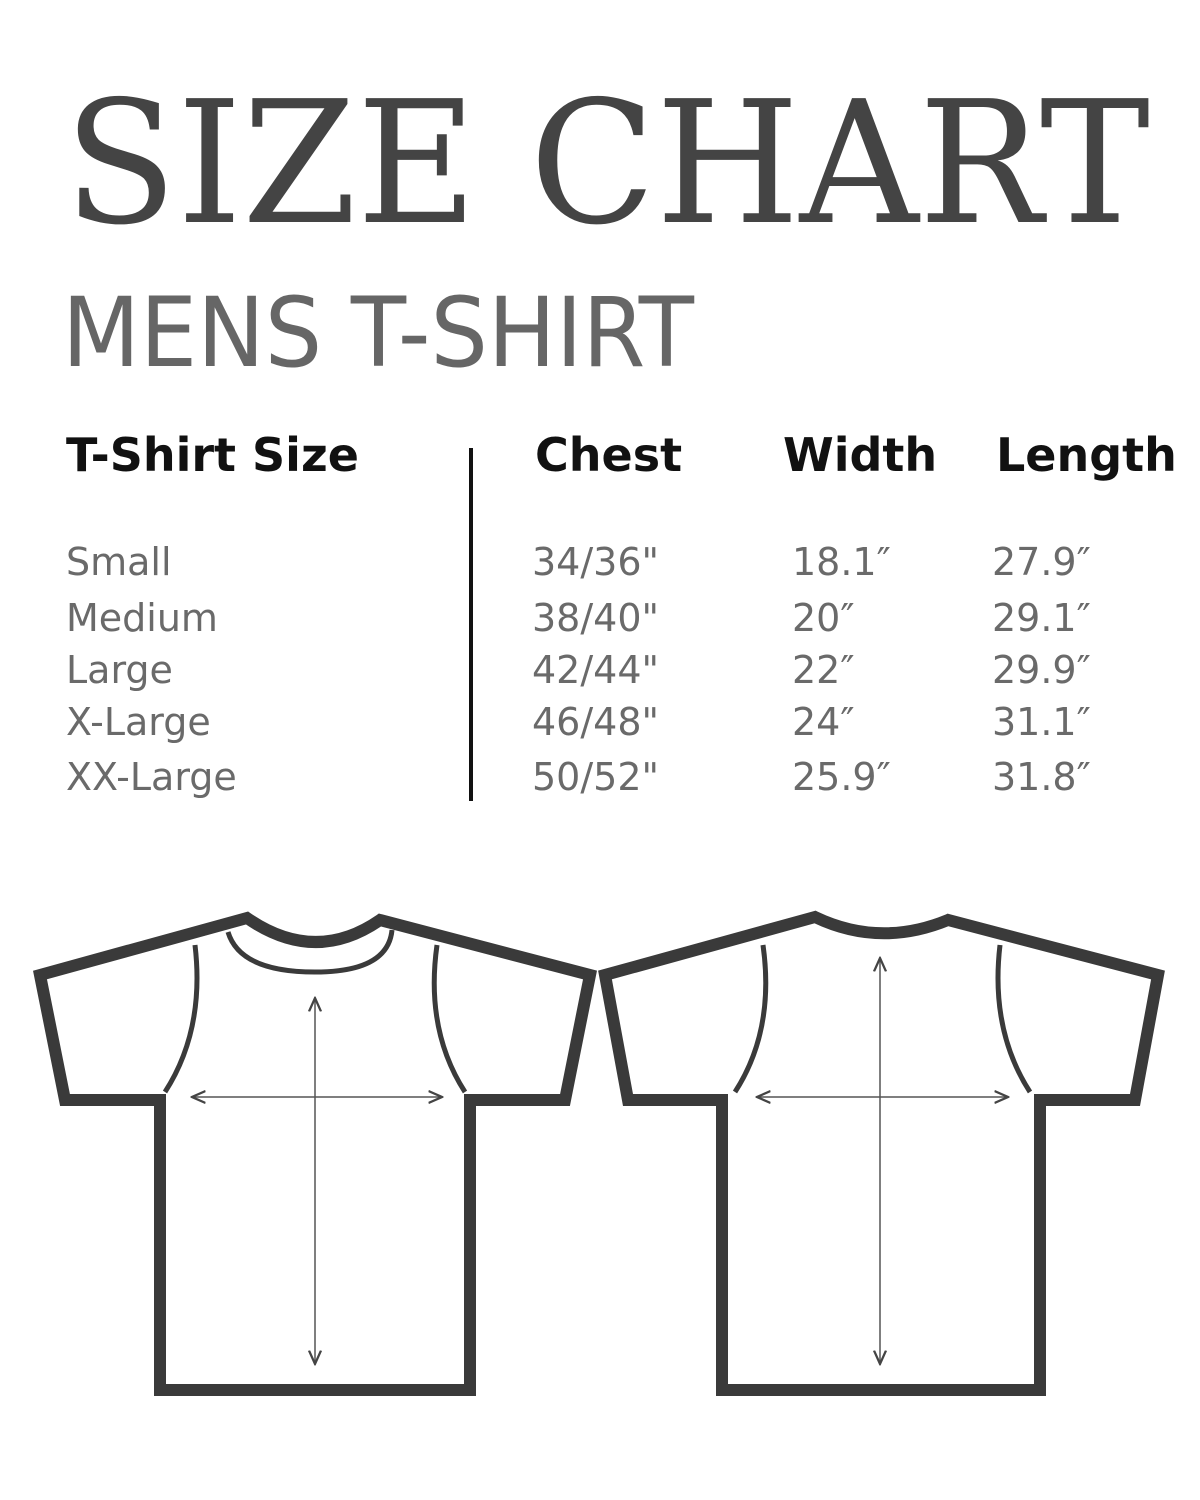 The image size is (1200, 1500). I want to click on header-length: Length, so click(1086, 455).